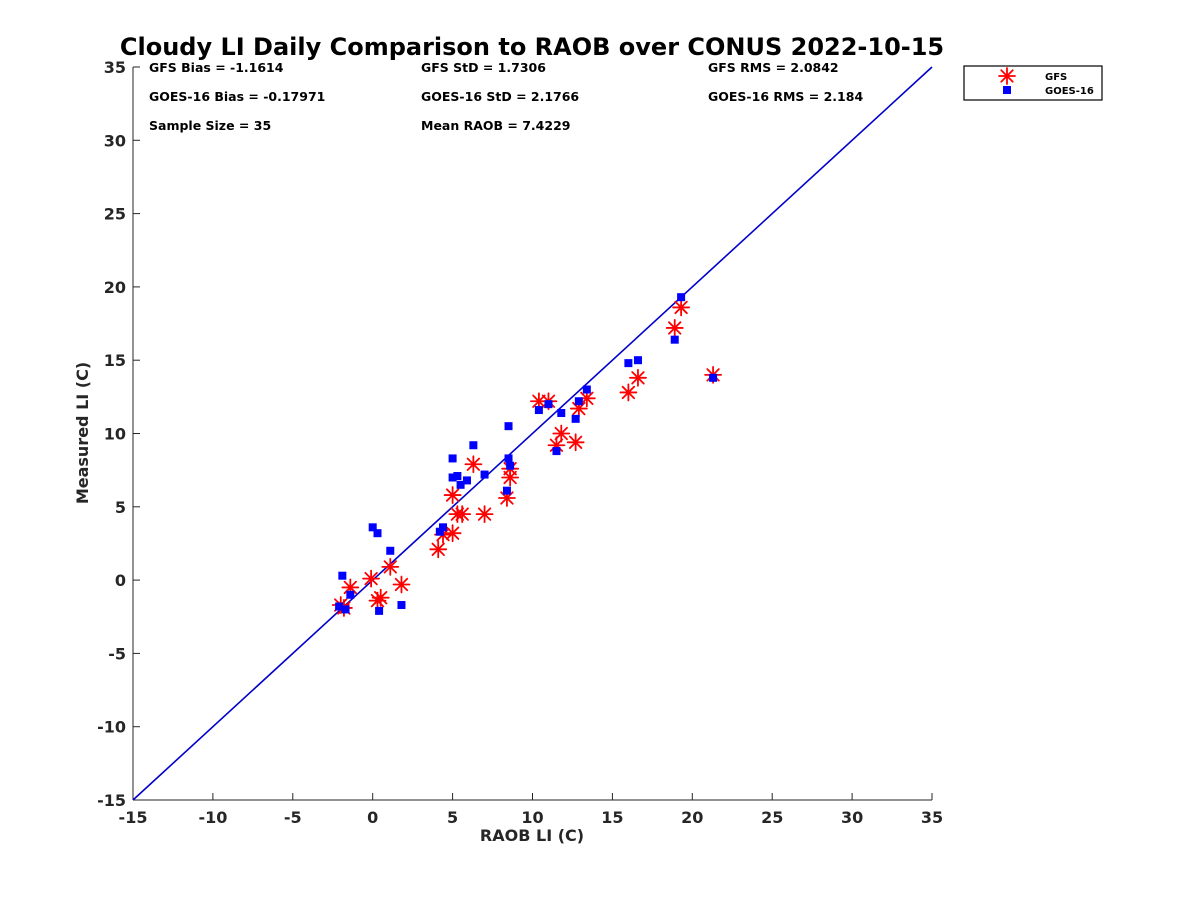 Image resolution: width=1200 pixels, height=900 pixels. I want to click on x-tick-label: 5, so click(452, 817).